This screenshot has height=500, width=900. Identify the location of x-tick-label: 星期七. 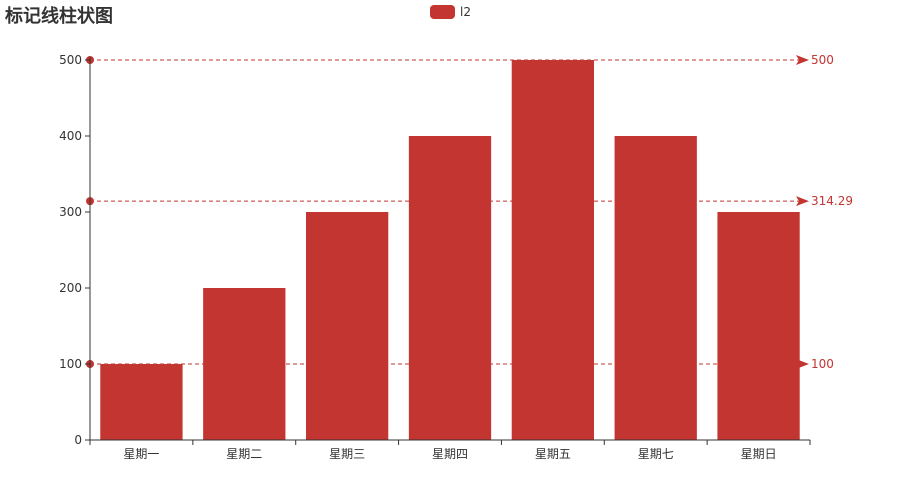
(656, 454).